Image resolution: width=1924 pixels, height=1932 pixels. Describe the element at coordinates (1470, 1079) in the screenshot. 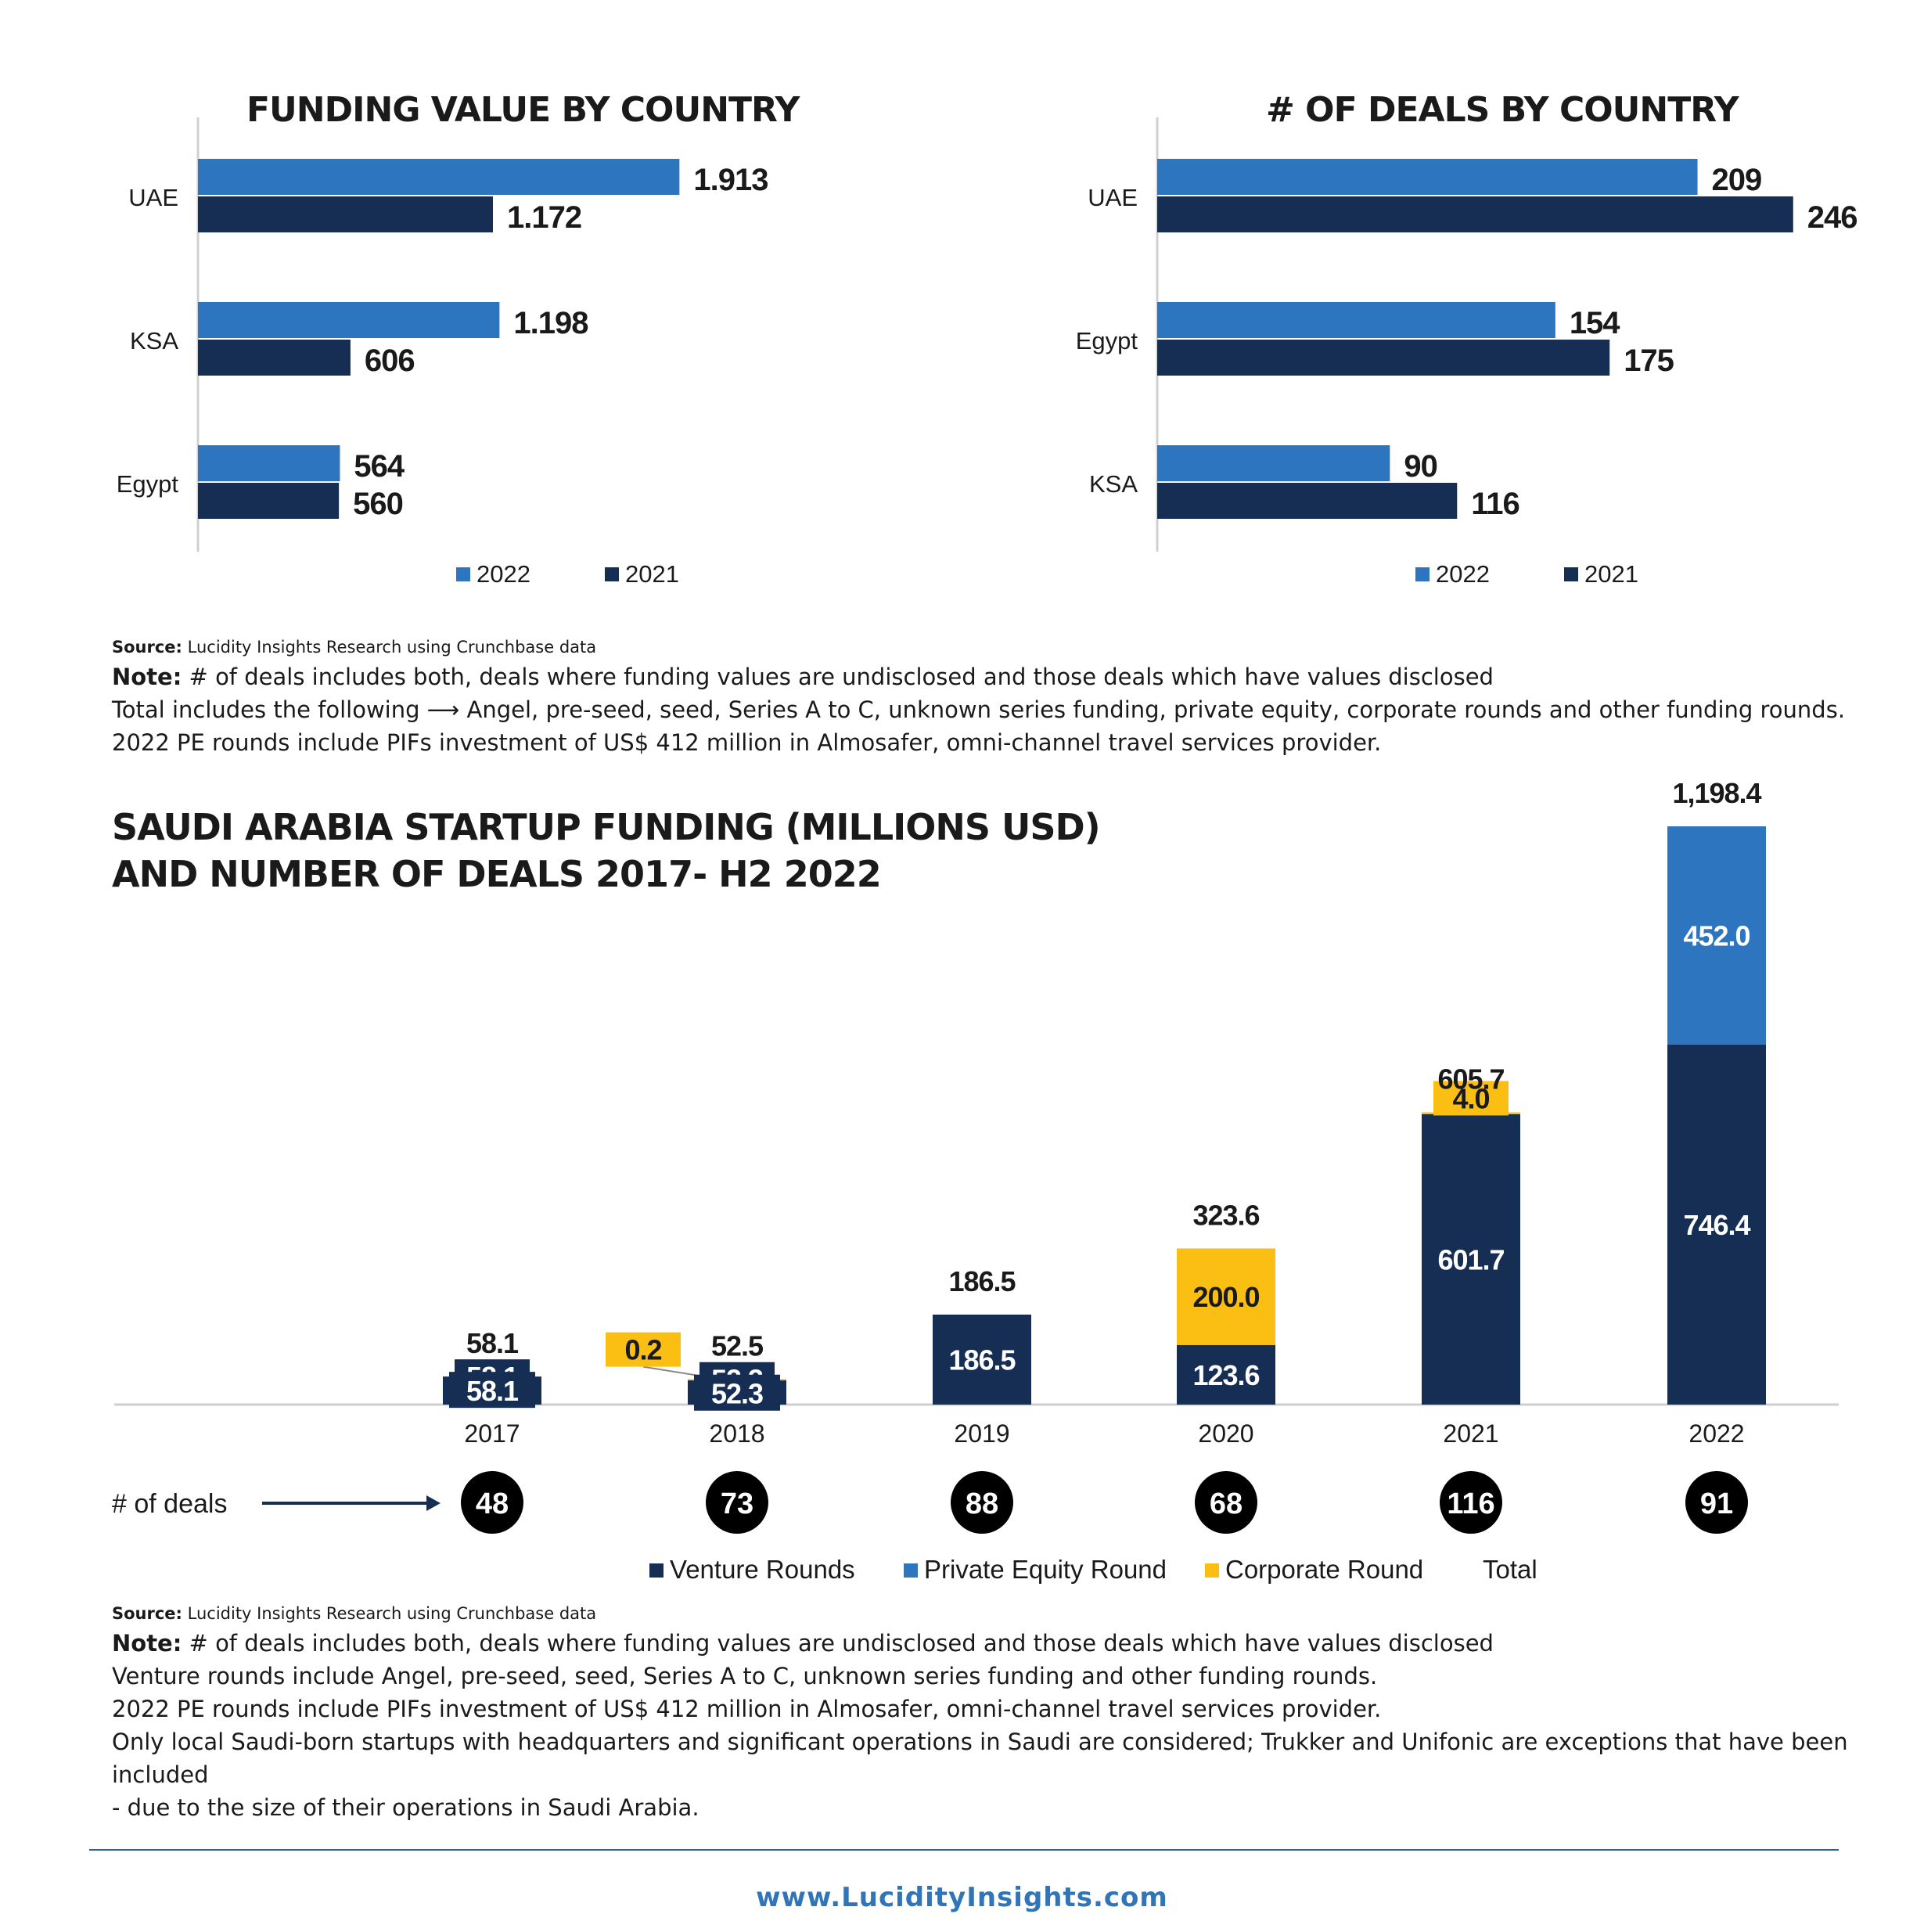

I see `total-label: 605.7` at that location.